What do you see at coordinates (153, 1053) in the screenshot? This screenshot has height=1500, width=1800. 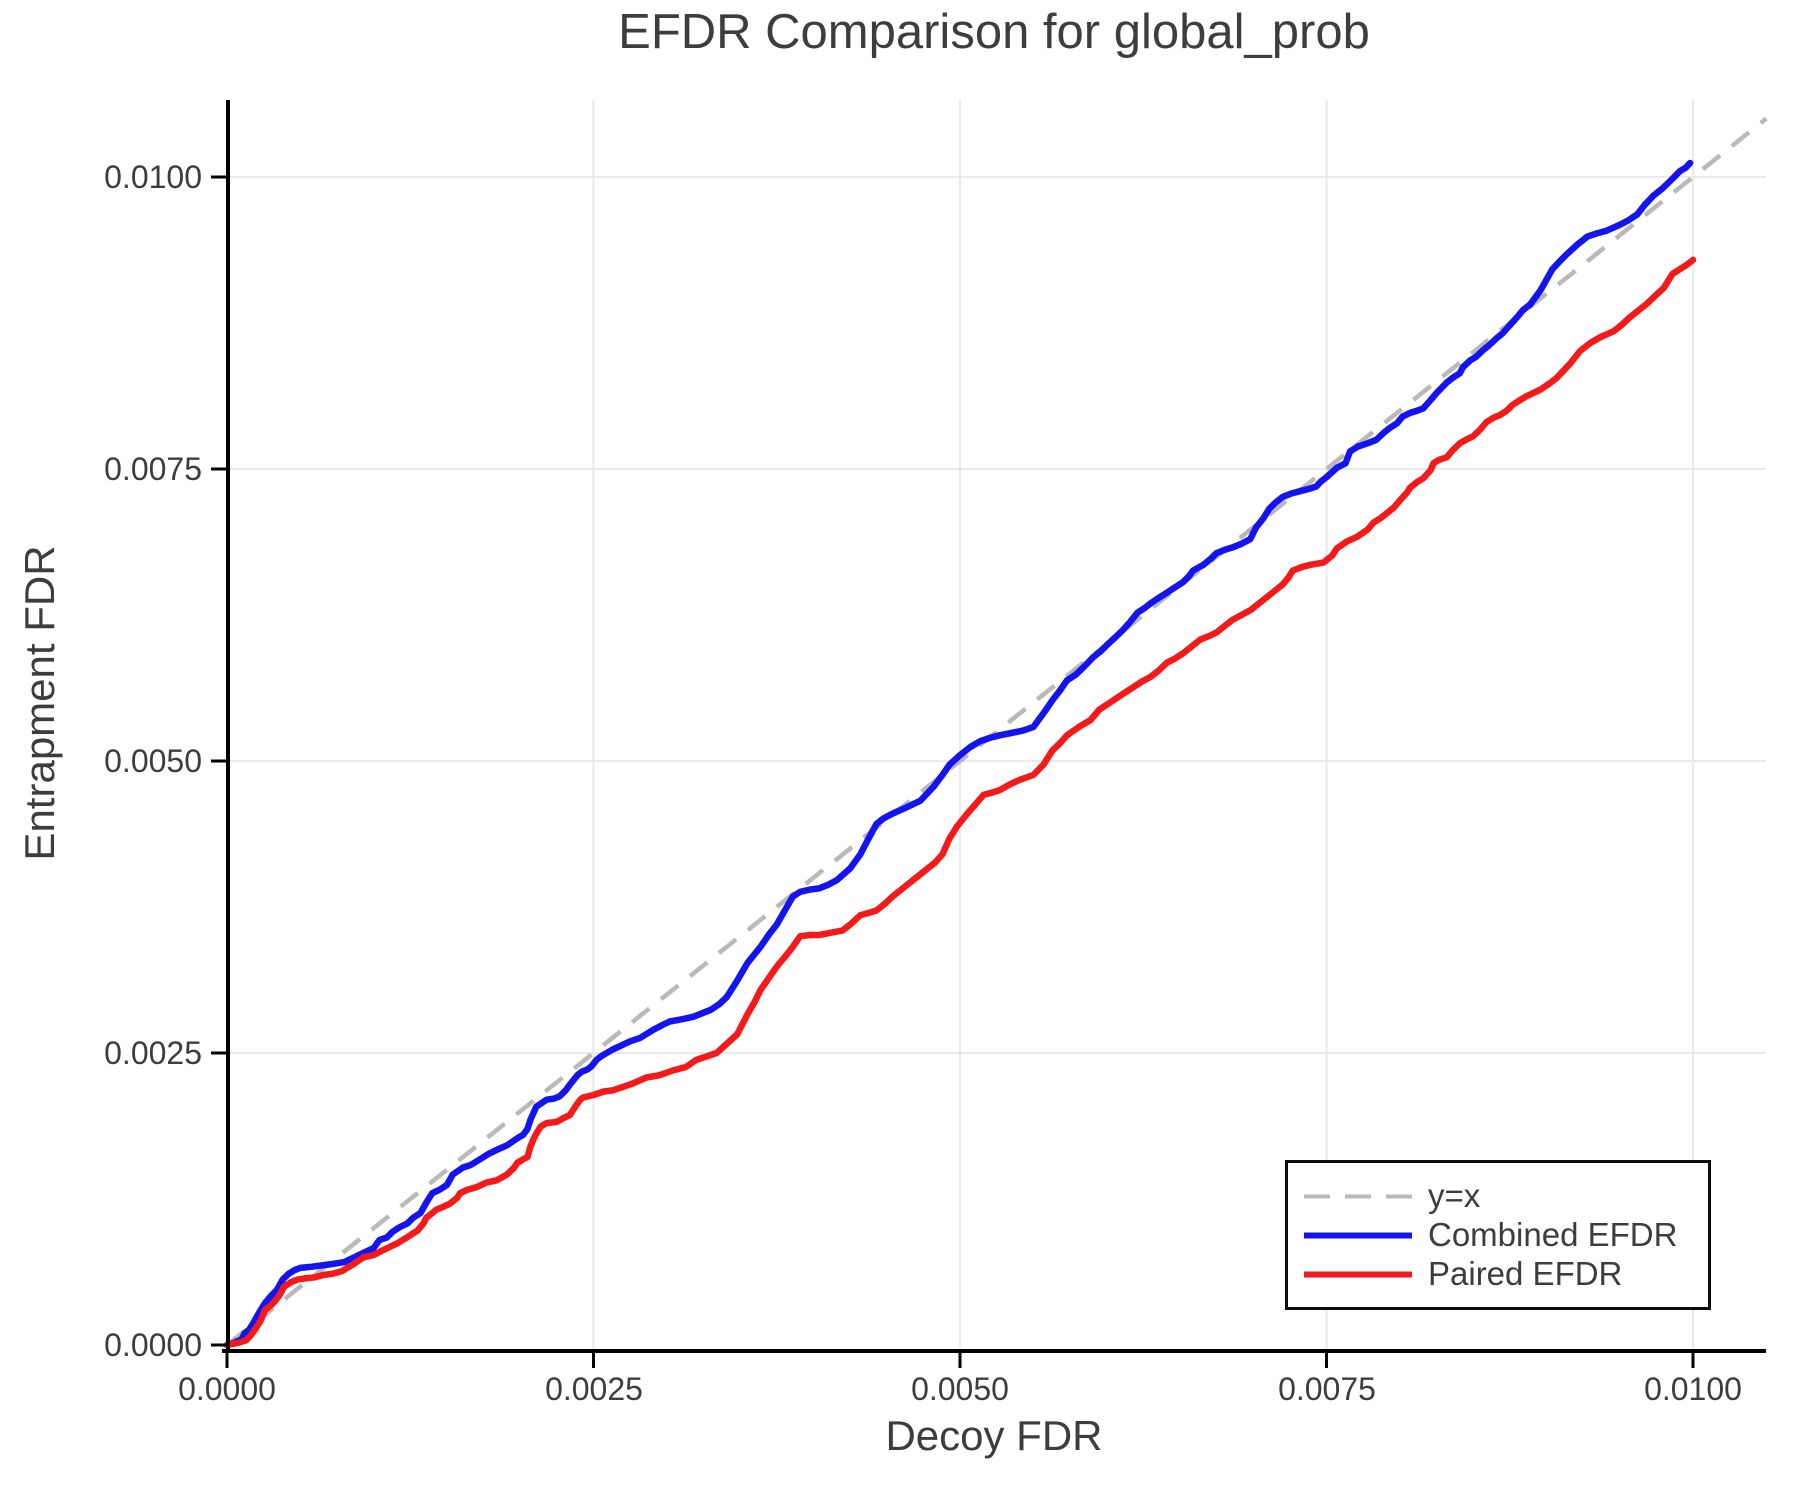 I see `y-tick-label-1: 0.0025` at bounding box center [153, 1053].